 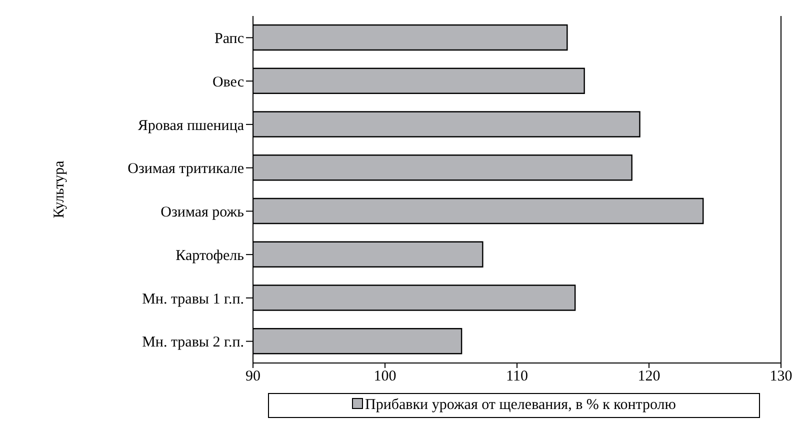 I want to click on y-tick-label: Яровая пшеница, so click(x=191, y=126).